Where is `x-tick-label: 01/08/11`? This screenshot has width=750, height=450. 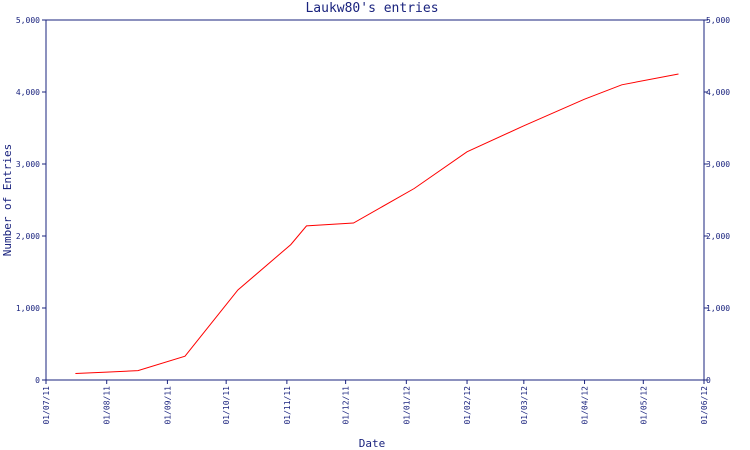 x-tick-label: 01/08/11 is located at coordinates (107, 405).